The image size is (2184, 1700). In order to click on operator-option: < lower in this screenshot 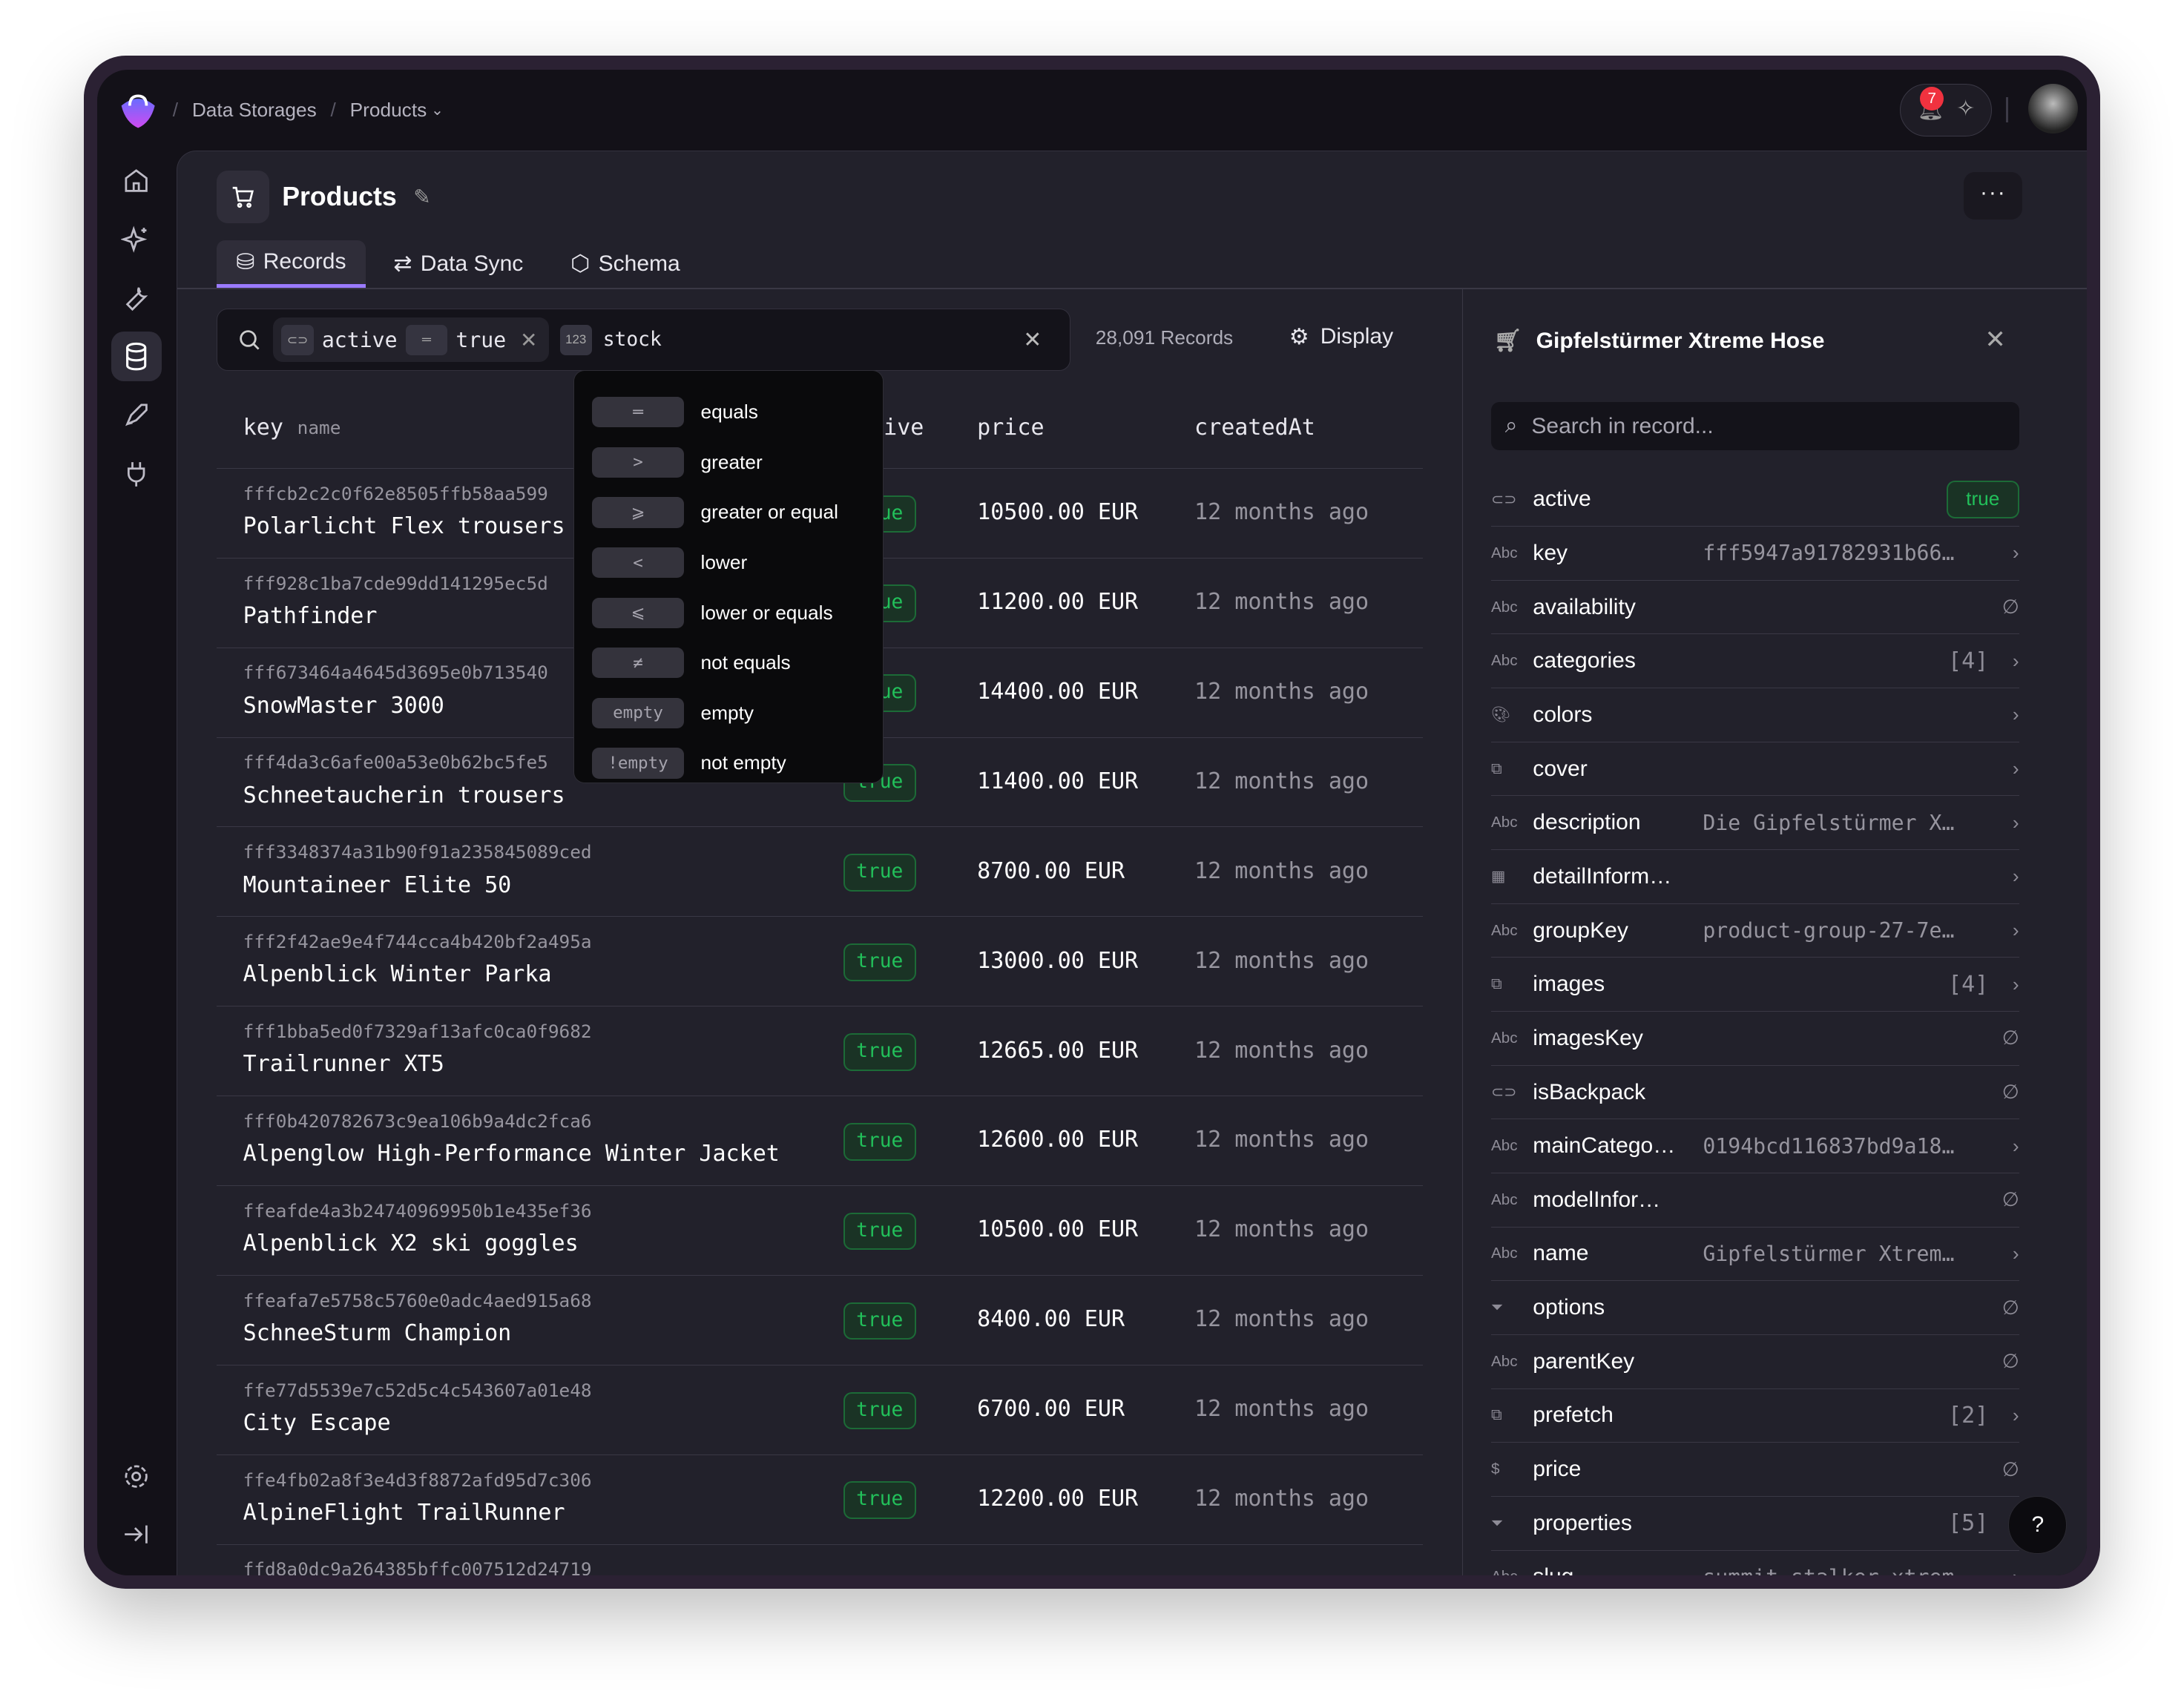, I will do `click(729, 563)`.